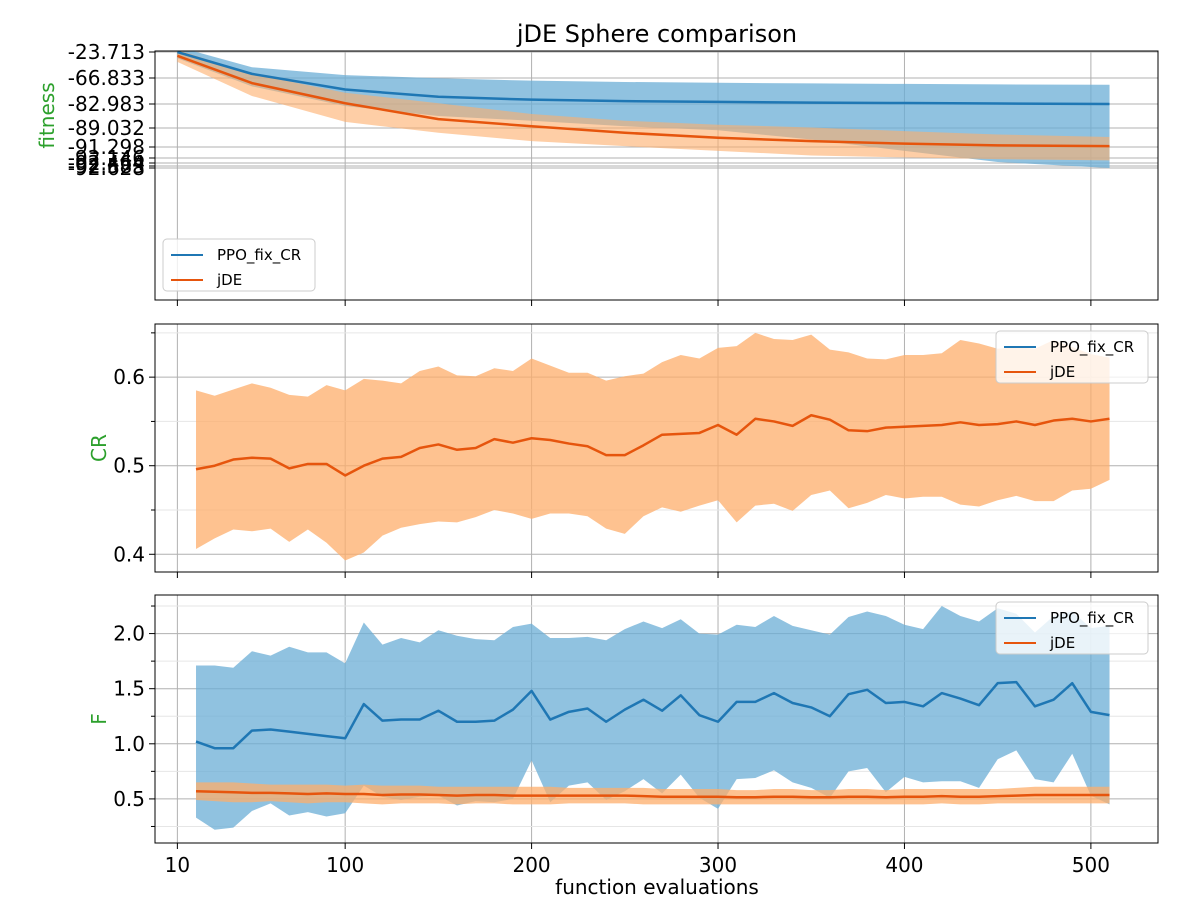 This screenshot has height=900, width=1200. I want to click on y-axis-label: F, so click(99, 719).